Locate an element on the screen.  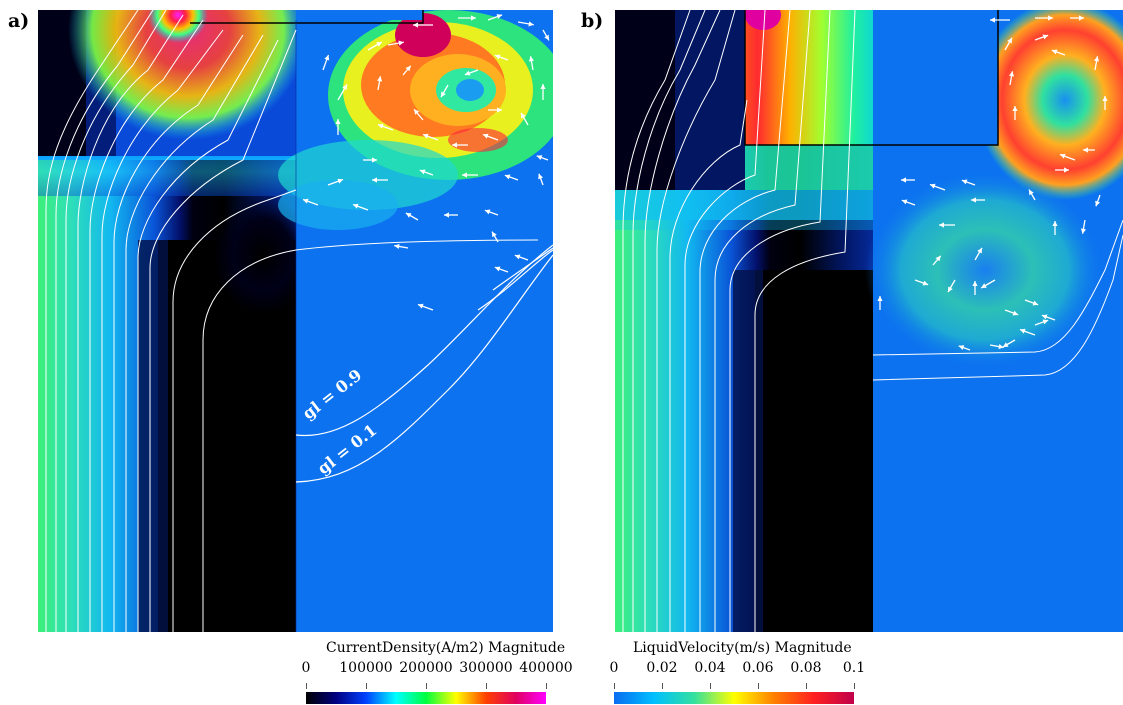
colorbar-b-tick-label: 0.08 is located at coordinates (806, 668).